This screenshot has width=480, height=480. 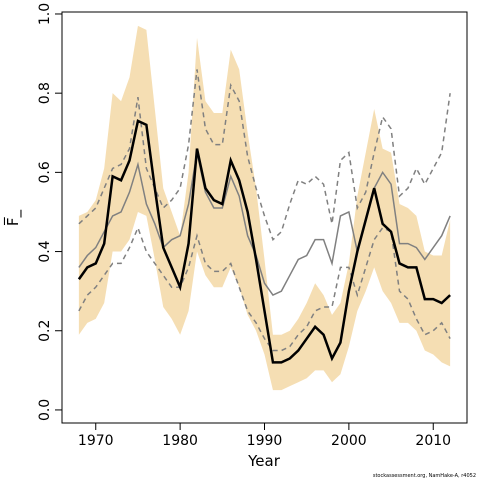 What do you see at coordinates (265, 441) in the screenshot?
I see `x-tick-label: 1990` at bounding box center [265, 441].